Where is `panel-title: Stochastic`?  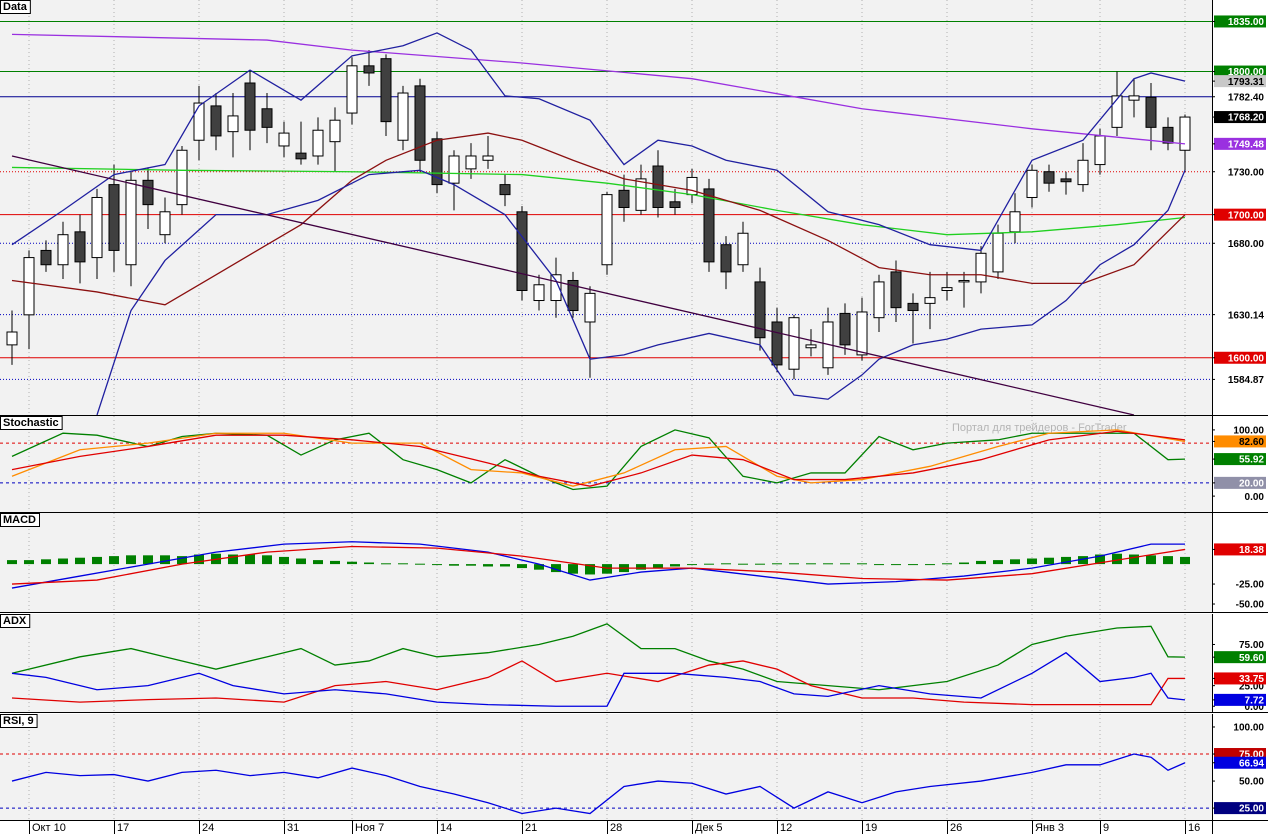 panel-title: Stochastic is located at coordinates (31, 423).